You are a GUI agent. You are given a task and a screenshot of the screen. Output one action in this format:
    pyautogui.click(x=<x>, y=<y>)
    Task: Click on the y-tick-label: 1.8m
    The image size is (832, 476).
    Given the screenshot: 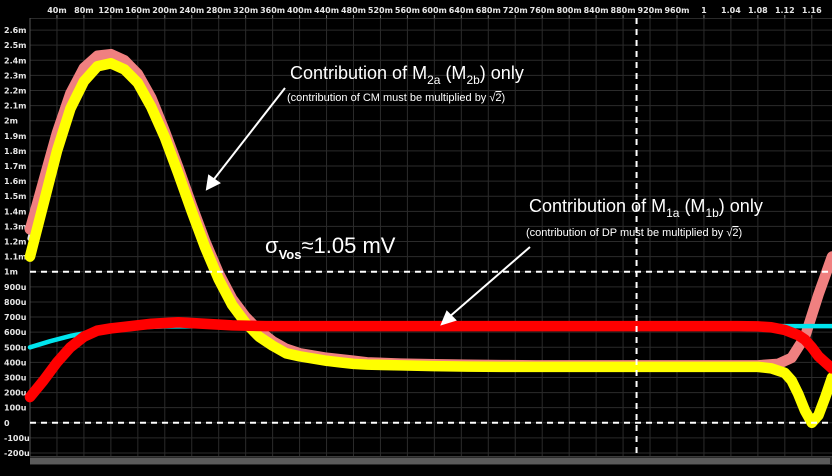 What is the action you would take?
    pyautogui.click(x=15, y=151)
    